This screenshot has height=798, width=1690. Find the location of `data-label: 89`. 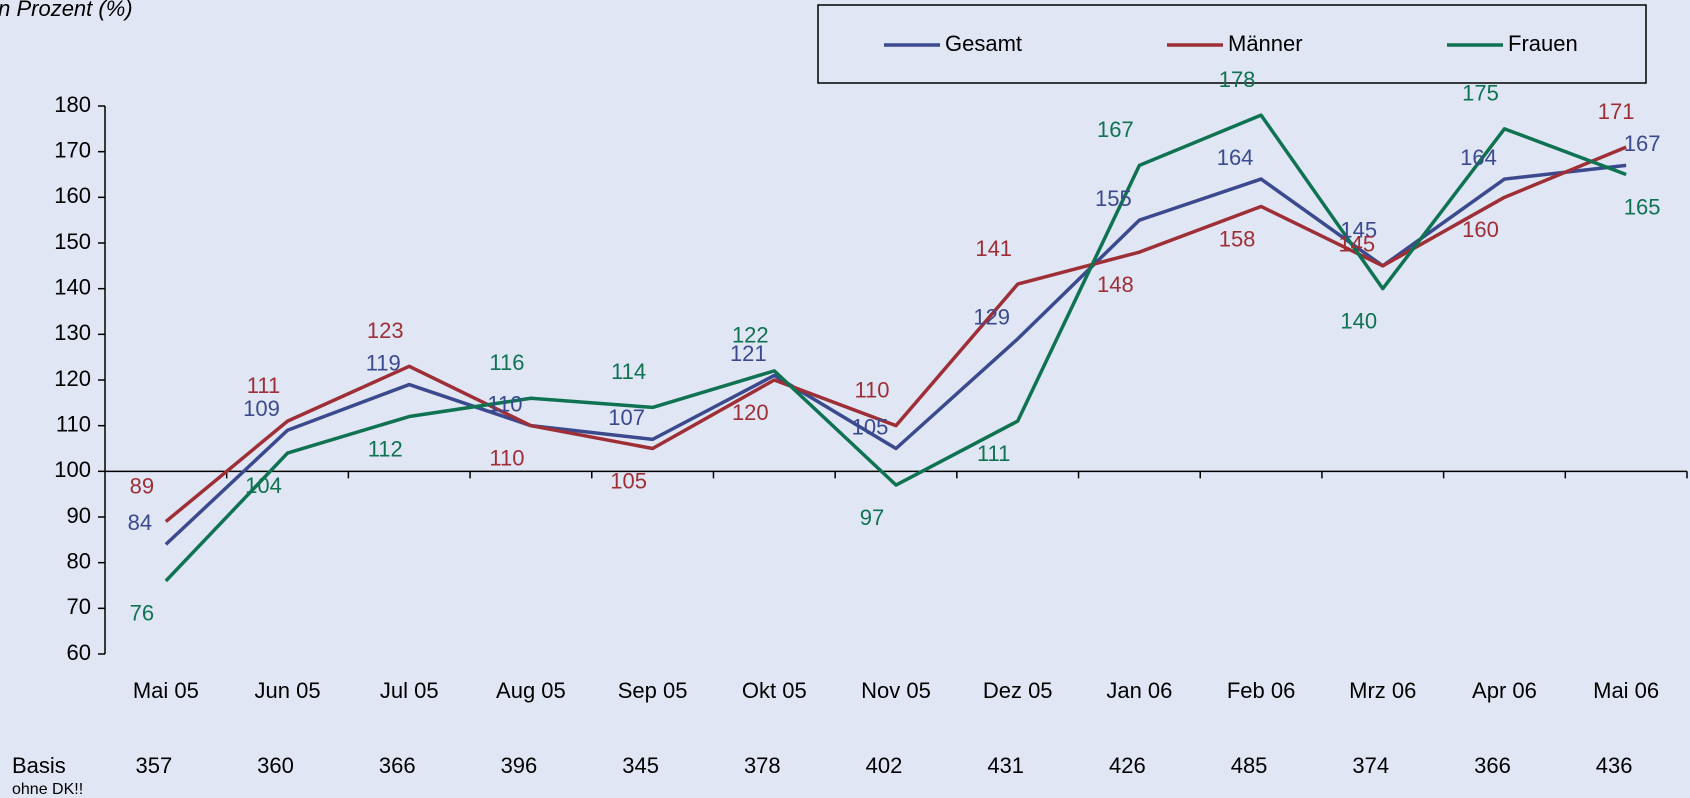

data-label: 89 is located at coordinates (142, 485).